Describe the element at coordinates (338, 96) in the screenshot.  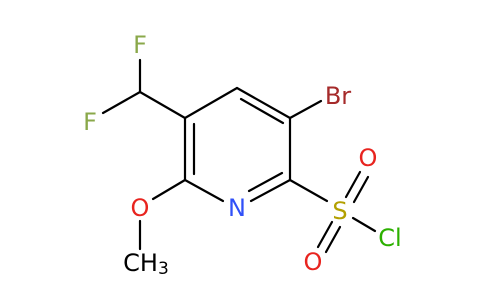
I see `atom-label: Br` at that location.